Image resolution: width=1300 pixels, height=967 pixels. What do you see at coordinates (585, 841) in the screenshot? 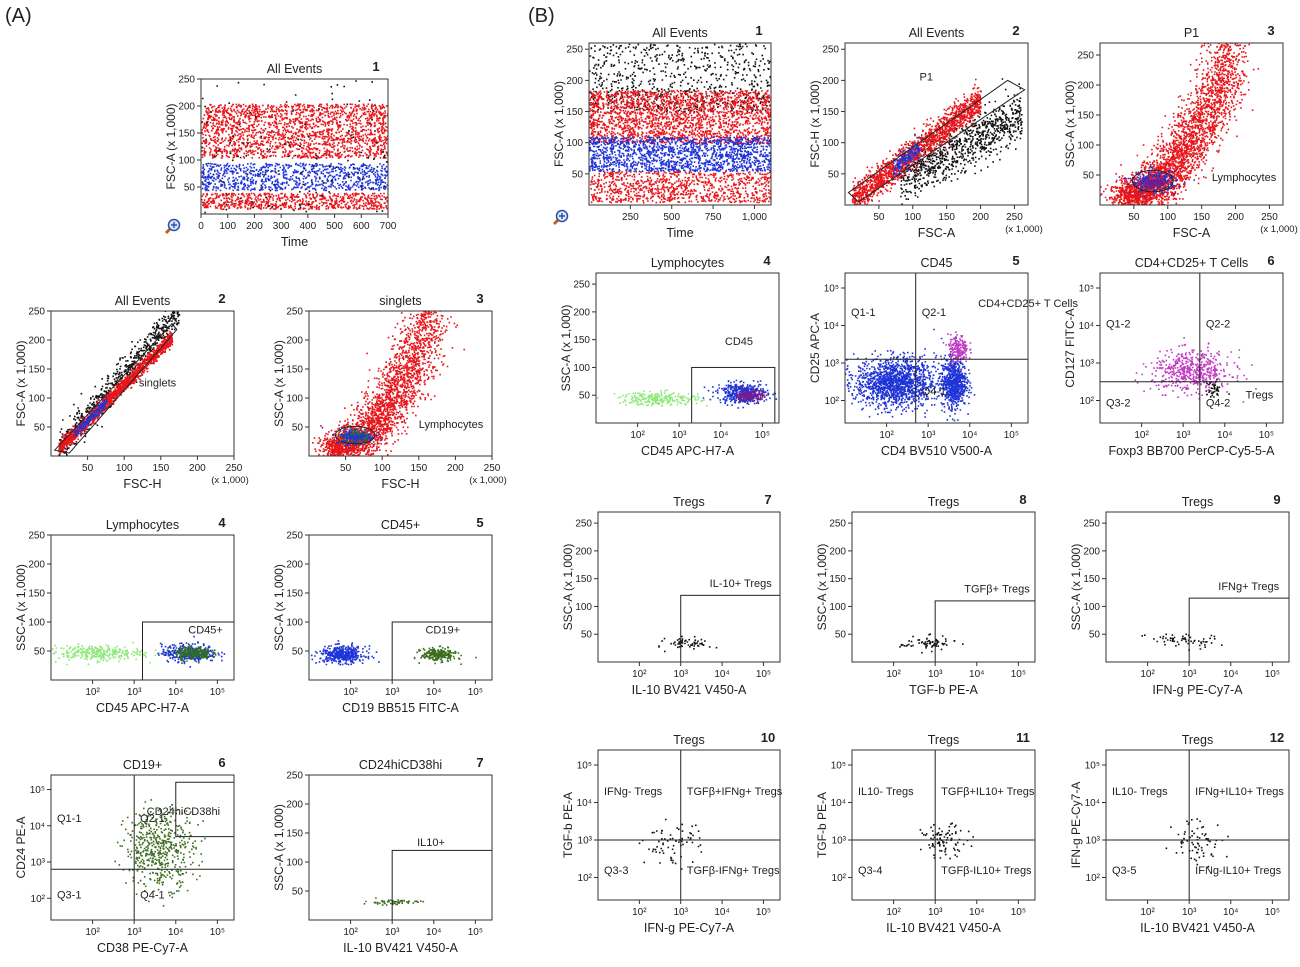
I see `y-tick-label: 10³` at bounding box center [585, 841].